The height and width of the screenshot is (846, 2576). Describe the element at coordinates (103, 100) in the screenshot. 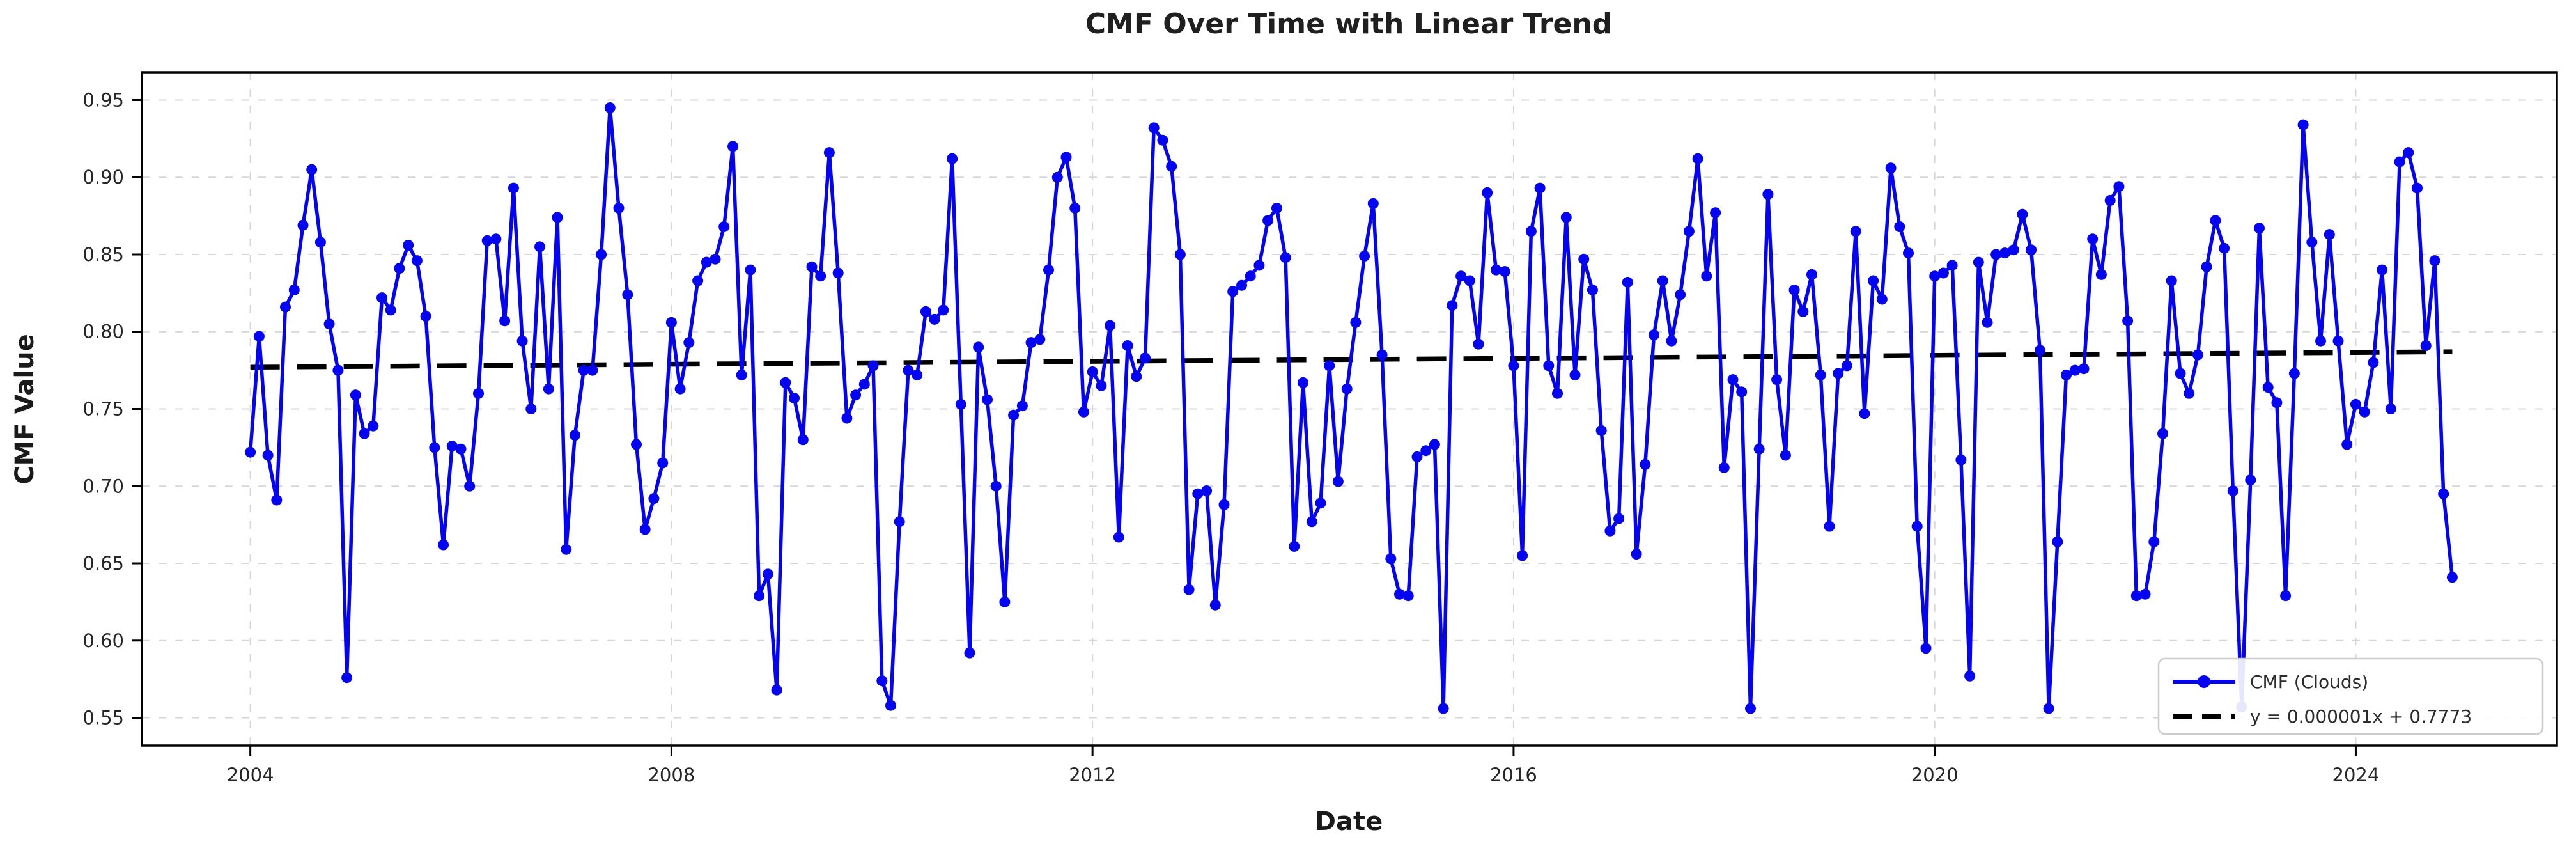

I see `y-tick-label: 0.95` at that location.